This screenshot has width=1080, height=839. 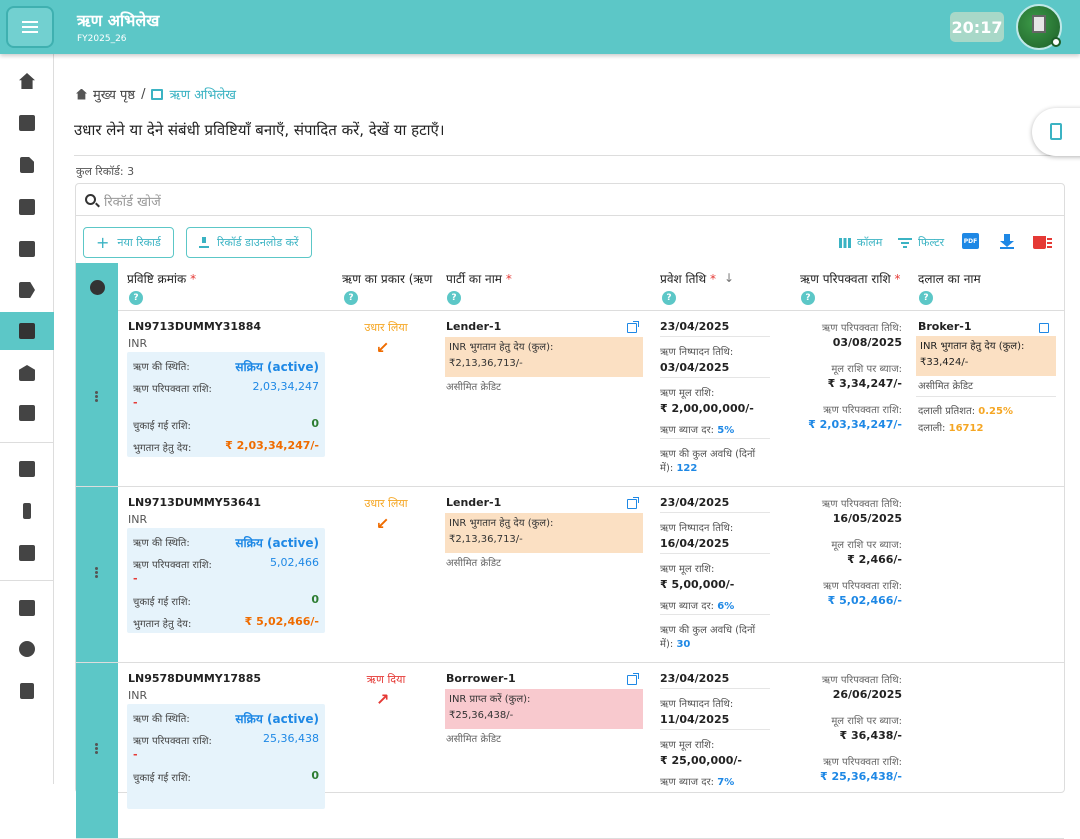 What do you see at coordinates (501, 523) in the screenshot?
I see `due-title: INR भुगतान हेतु देय (कुल):` at bounding box center [501, 523].